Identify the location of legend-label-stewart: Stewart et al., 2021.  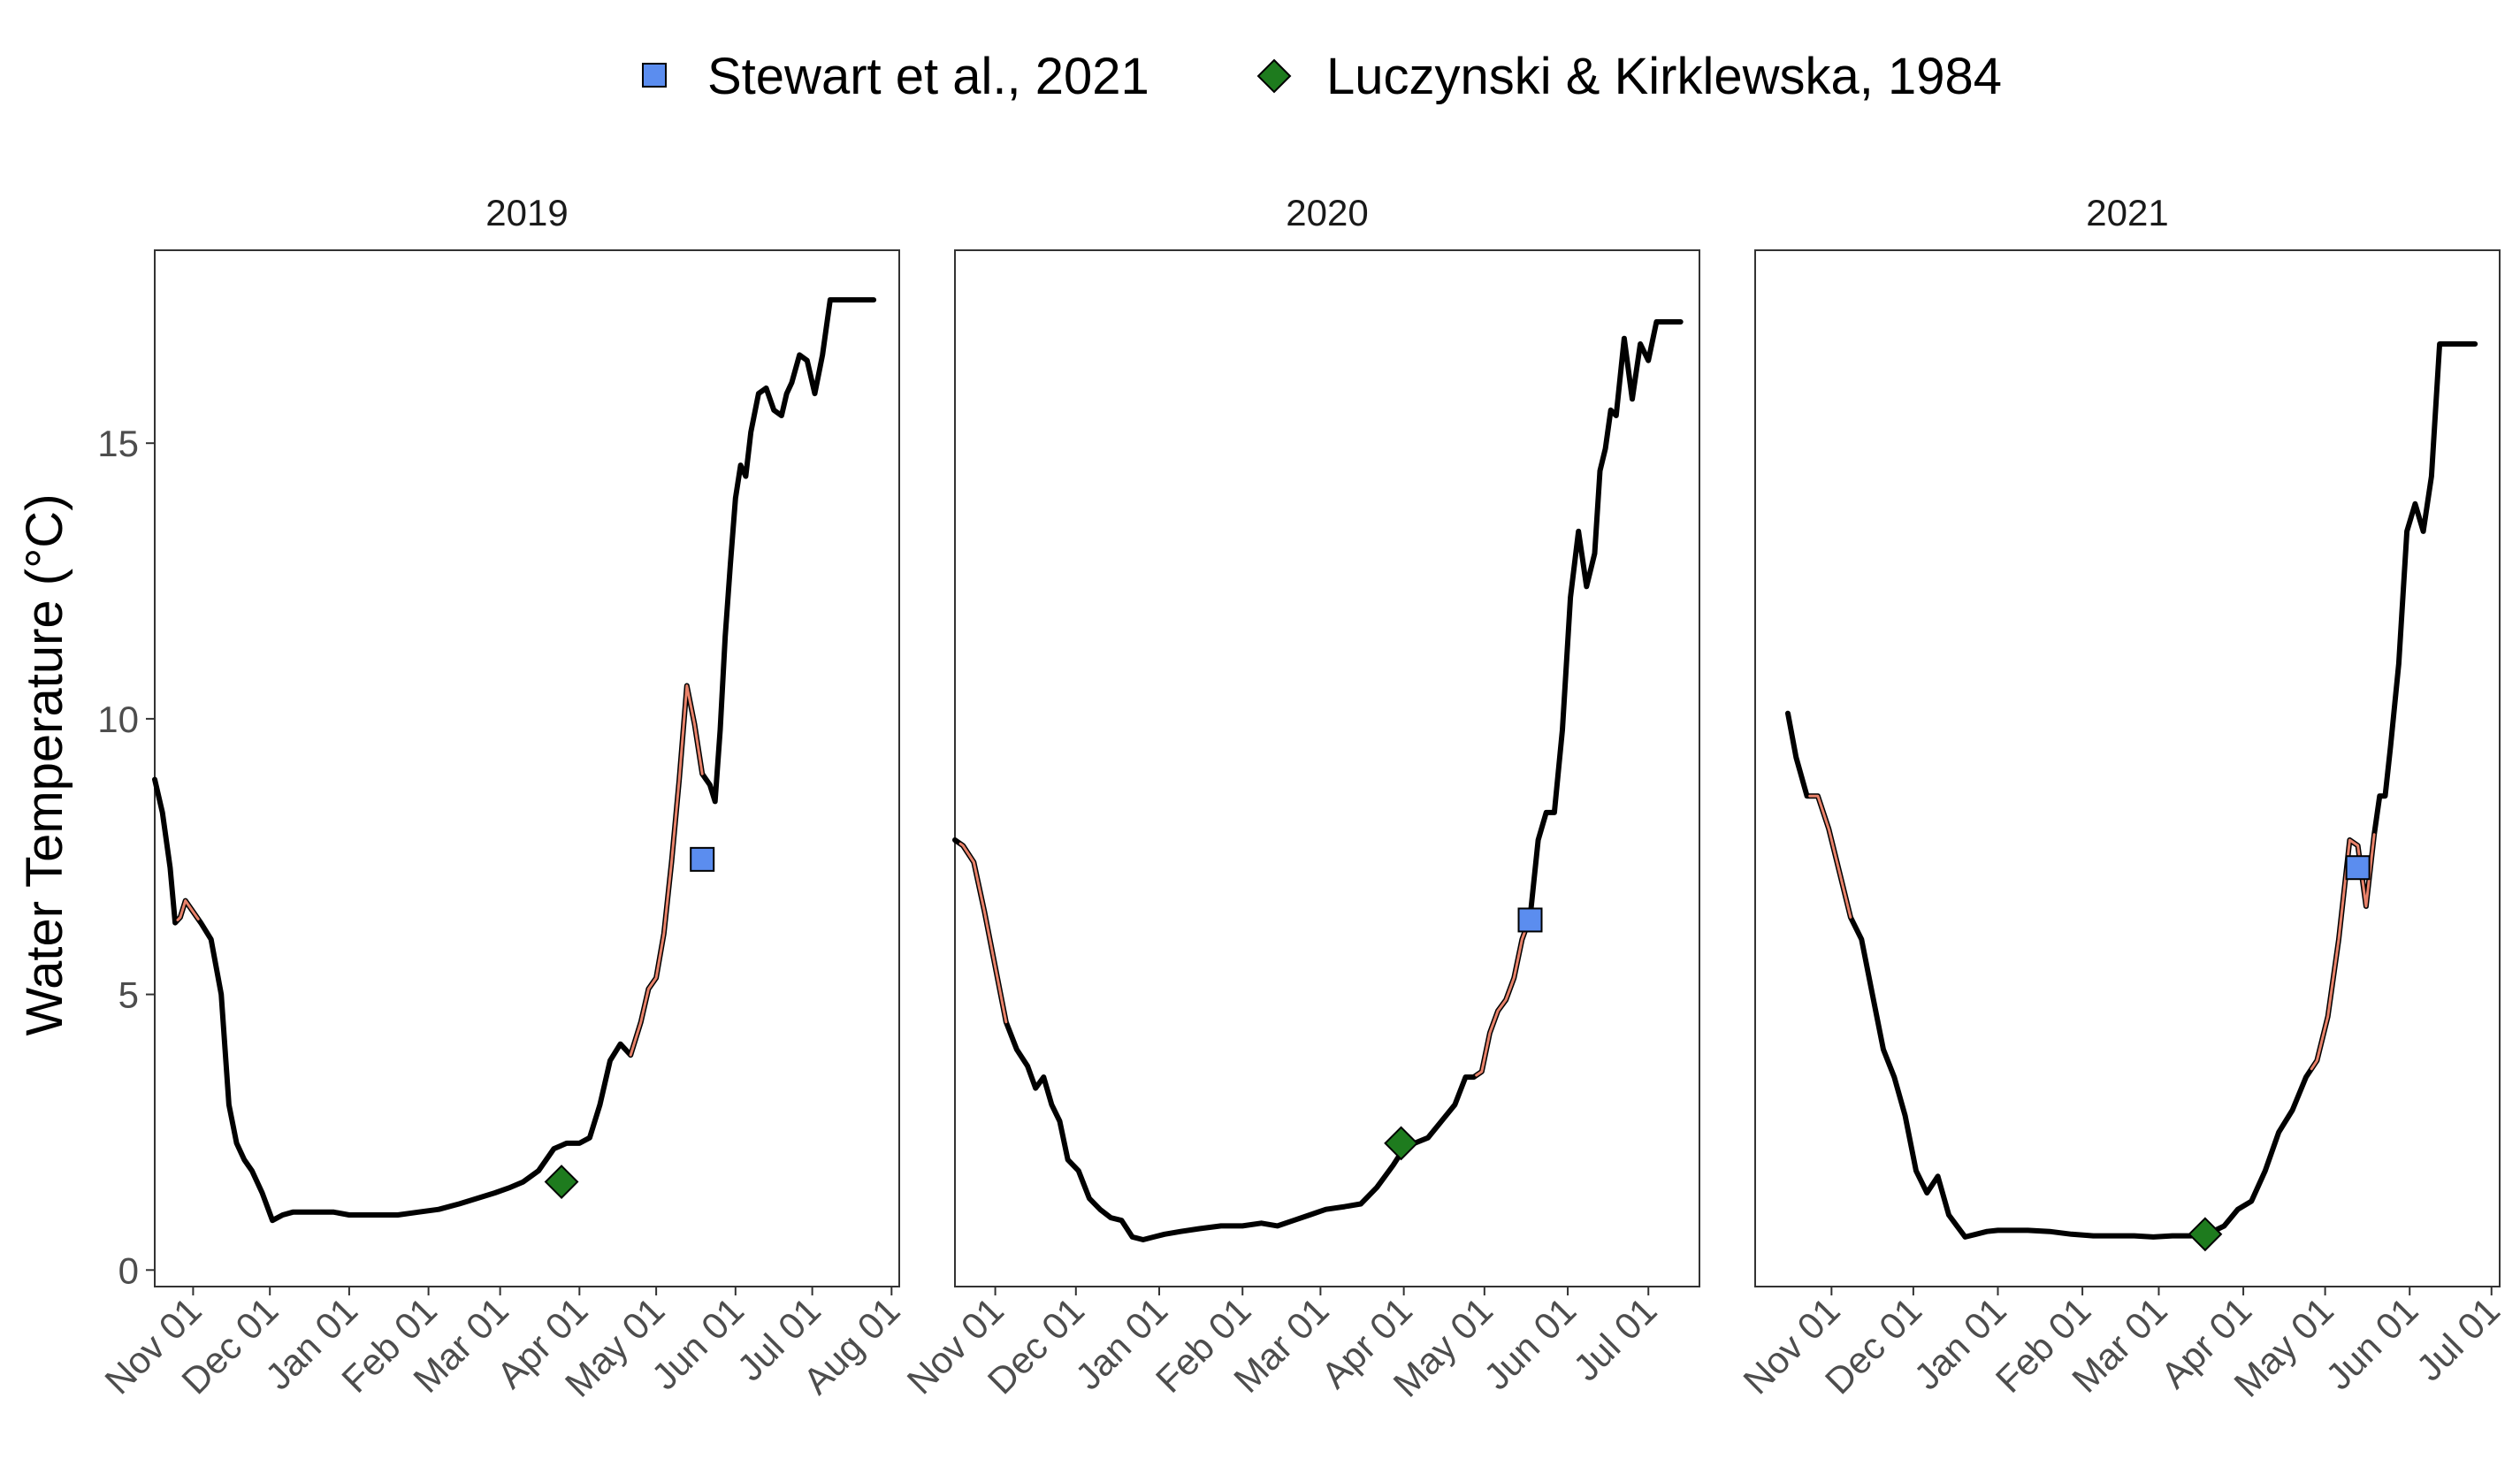
(928, 76).